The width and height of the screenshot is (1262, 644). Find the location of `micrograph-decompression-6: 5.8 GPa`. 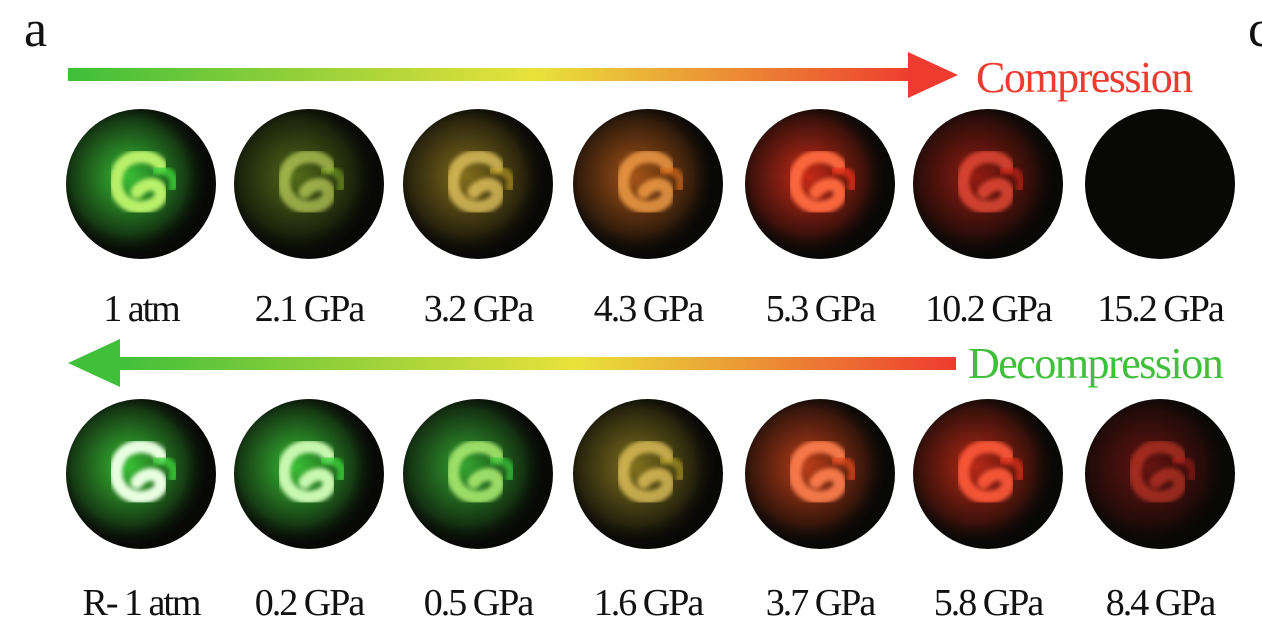

micrograph-decompression-6: 5.8 GPa is located at coordinates (988, 510).